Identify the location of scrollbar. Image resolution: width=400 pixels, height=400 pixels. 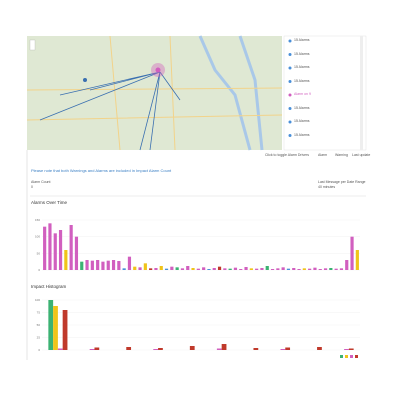
(361, 93).